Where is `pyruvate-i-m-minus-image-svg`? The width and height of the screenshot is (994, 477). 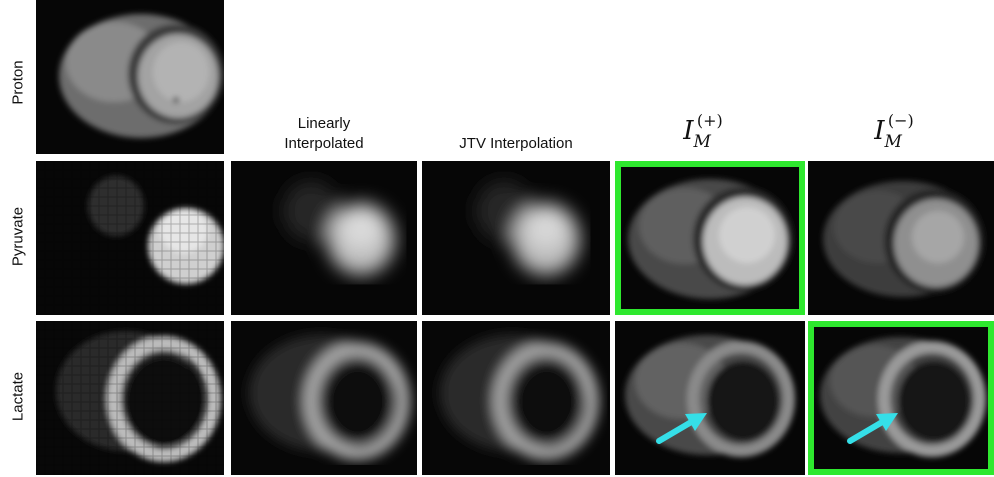 pyruvate-i-m-minus-image-svg is located at coordinates (901, 238).